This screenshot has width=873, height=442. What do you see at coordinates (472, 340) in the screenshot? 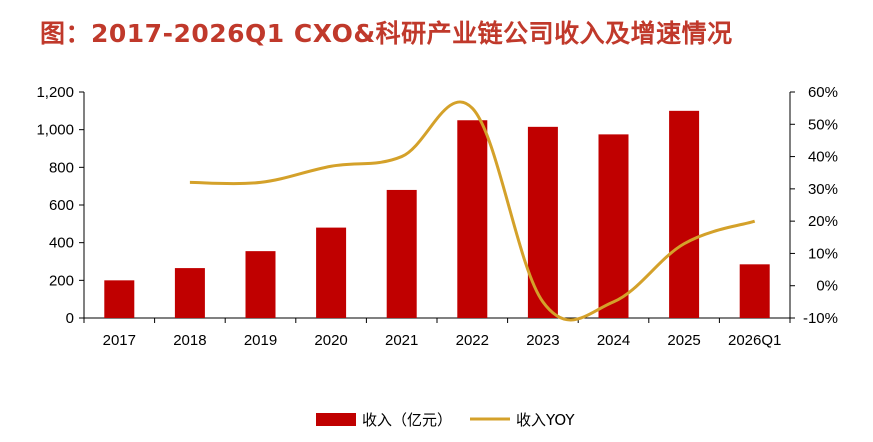
I see `x-tick-label: 2022` at bounding box center [472, 340].